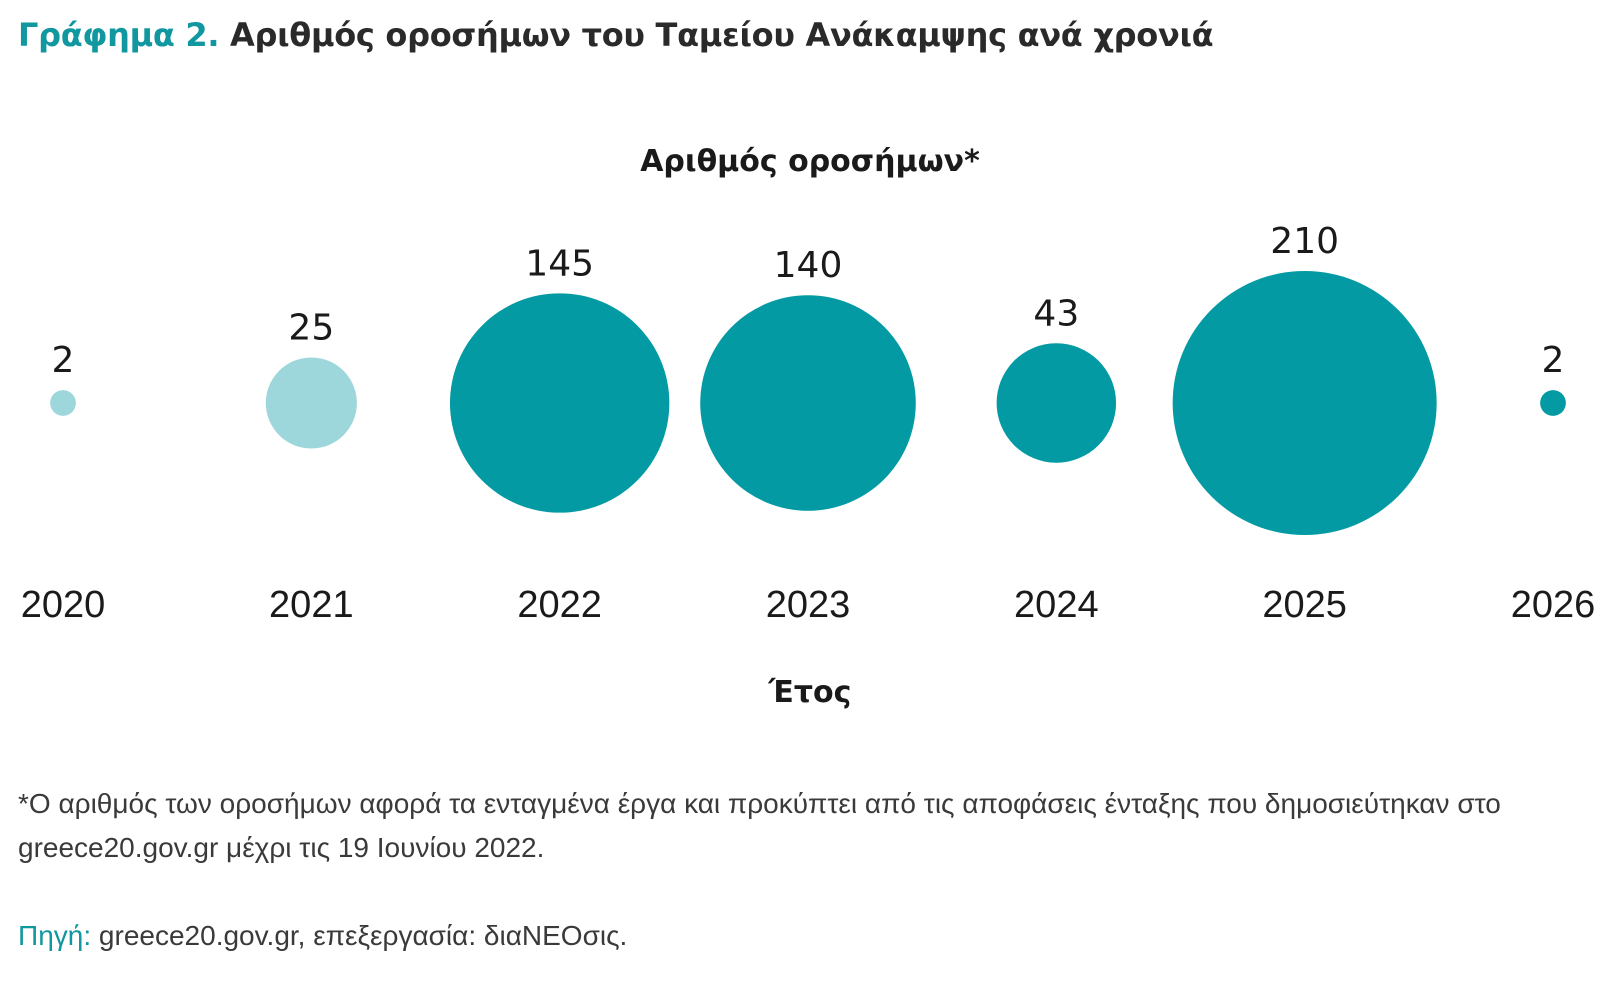 The width and height of the screenshot is (1616, 981). What do you see at coordinates (63, 605) in the screenshot?
I see `x-tick-label-2020: 2020` at bounding box center [63, 605].